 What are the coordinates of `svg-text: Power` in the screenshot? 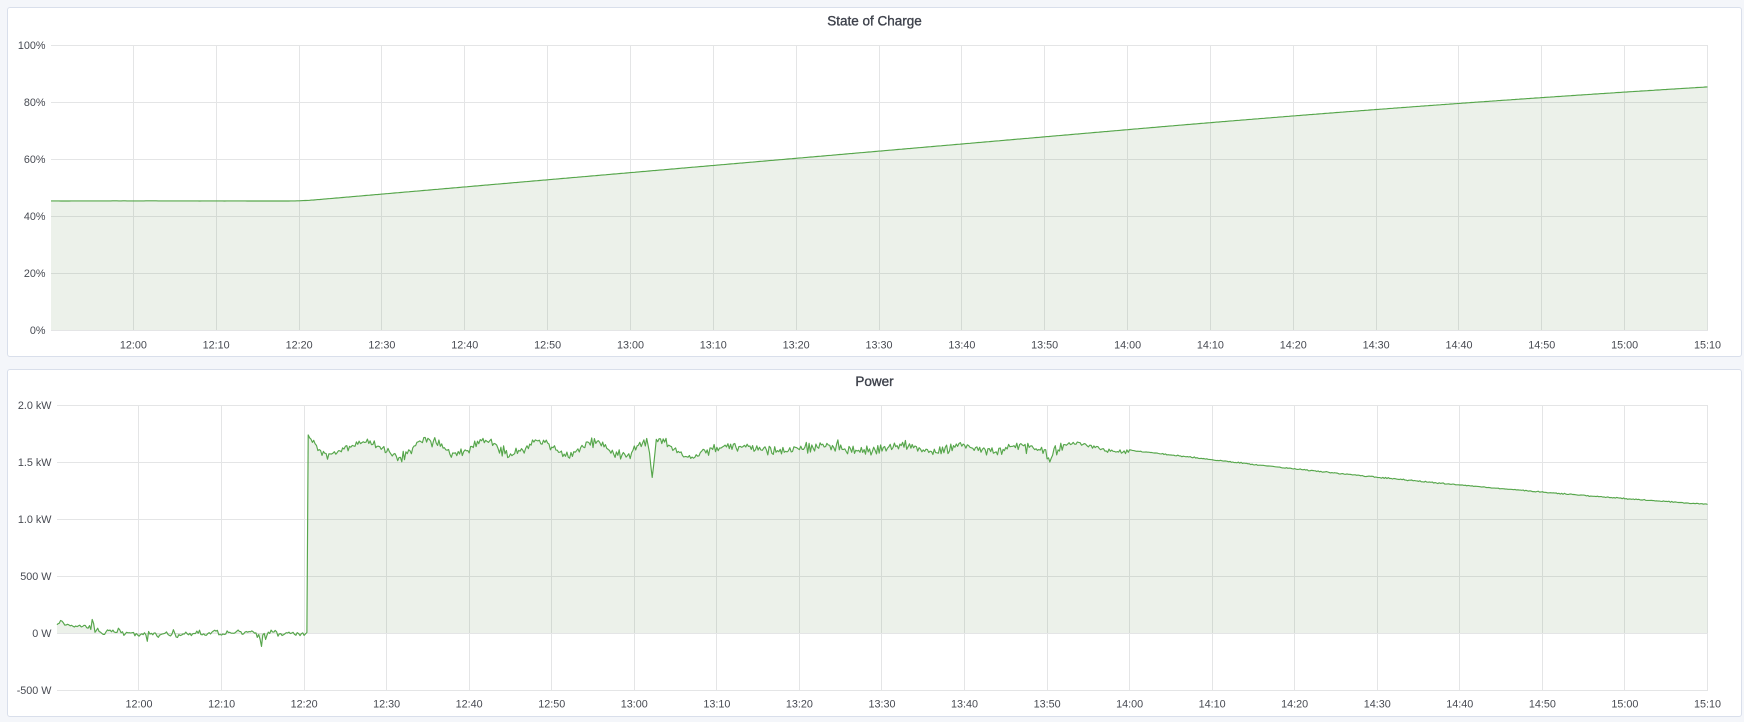 It's located at (874, 381).